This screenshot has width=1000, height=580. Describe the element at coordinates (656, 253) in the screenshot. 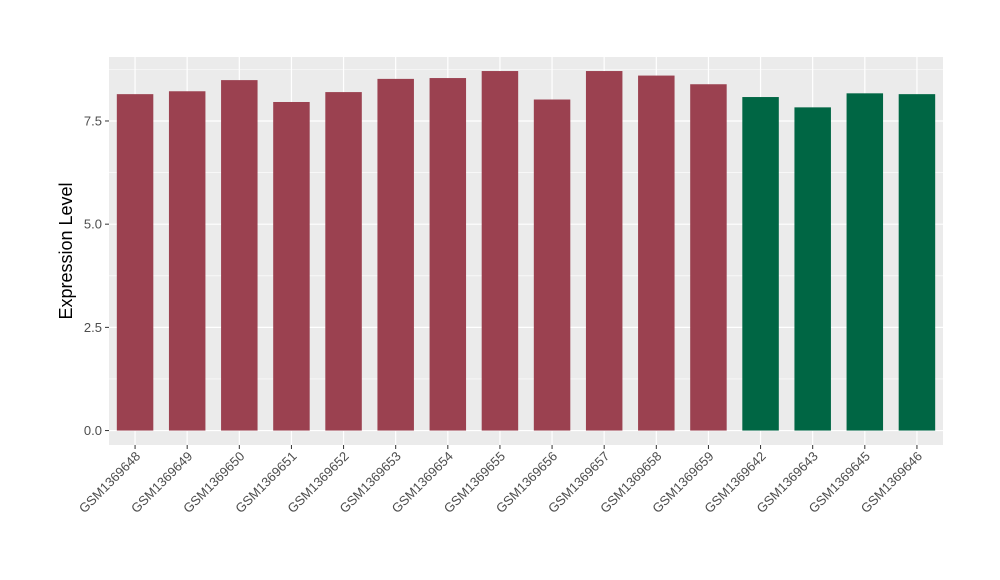

I see `bar-GSM1369658` at that location.